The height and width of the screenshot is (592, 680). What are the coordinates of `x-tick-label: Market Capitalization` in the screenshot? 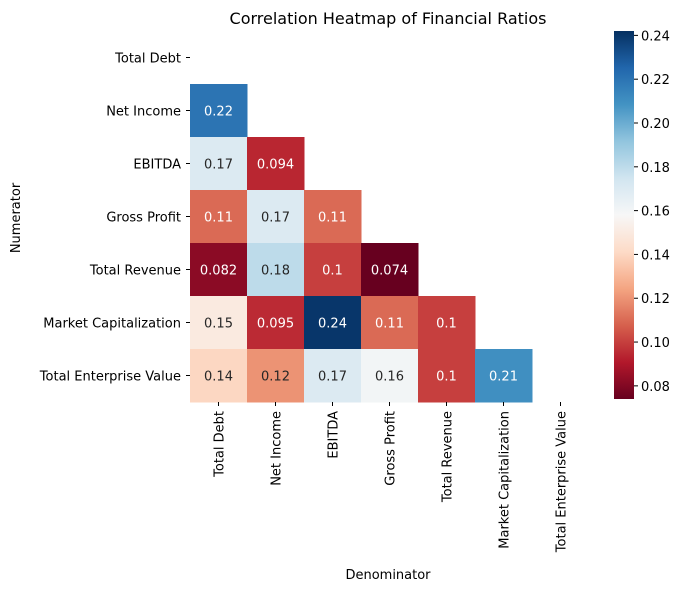 It's located at (505, 480).